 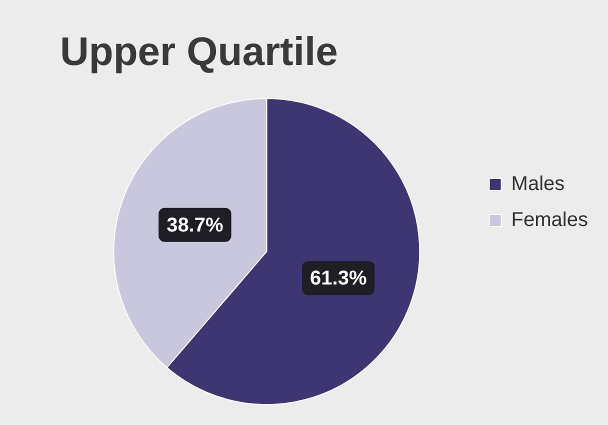 What do you see at coordinates (195, 225) in the screenshot?
I see `data-label: 38.7%` at bounding box center [195, 225].